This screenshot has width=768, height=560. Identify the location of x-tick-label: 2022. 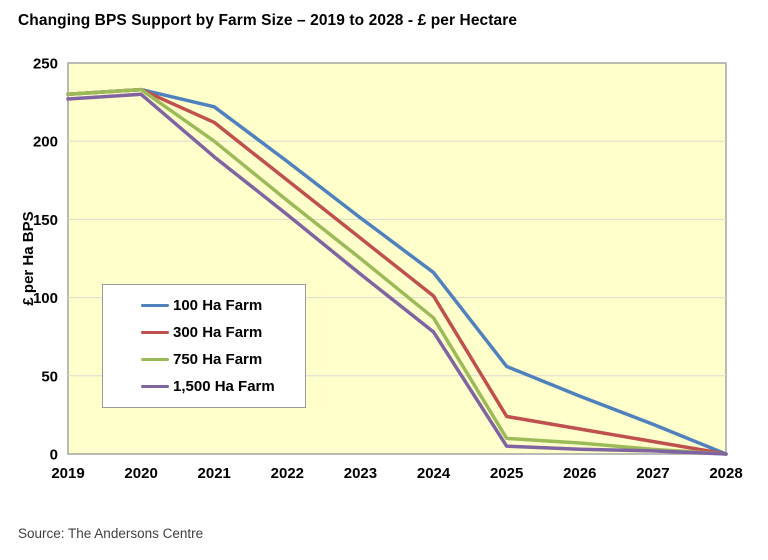
(287, 473).